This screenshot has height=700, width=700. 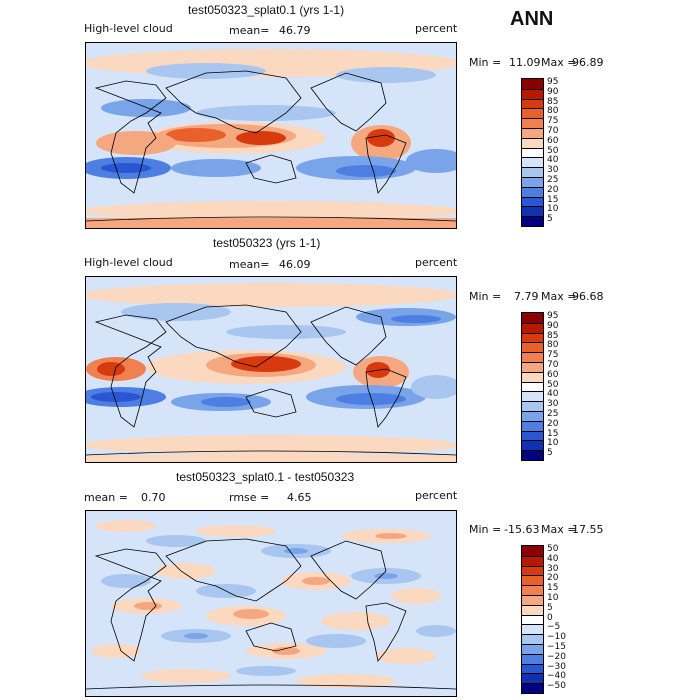 What do you see at coordinates (271, 369) in the screenshot?
I see `panel2-field` at bounding box center [271, 369].